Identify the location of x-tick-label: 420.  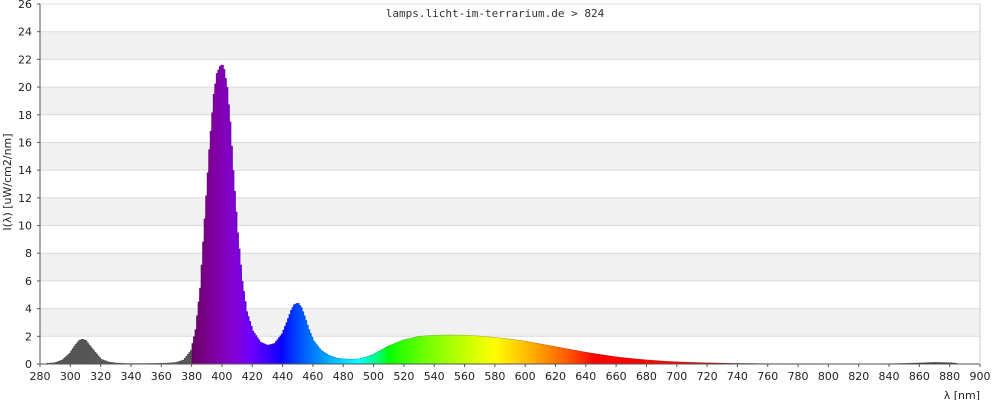
(252, 376).